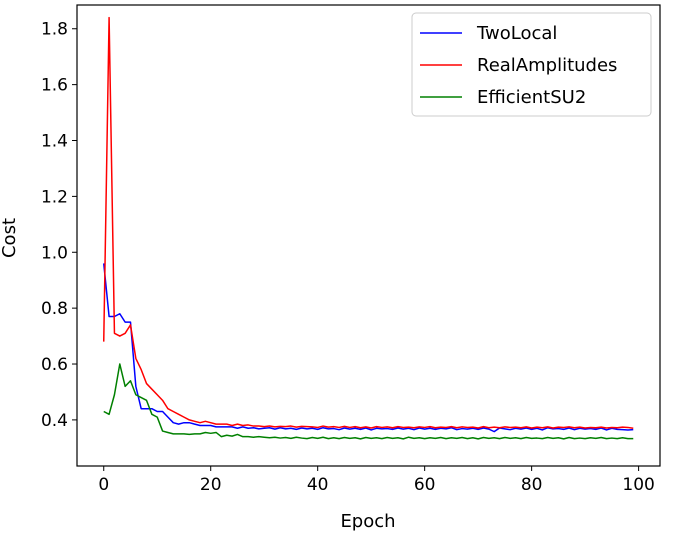  I want to click on y-tick-label: 1.0, so click(54, 253).